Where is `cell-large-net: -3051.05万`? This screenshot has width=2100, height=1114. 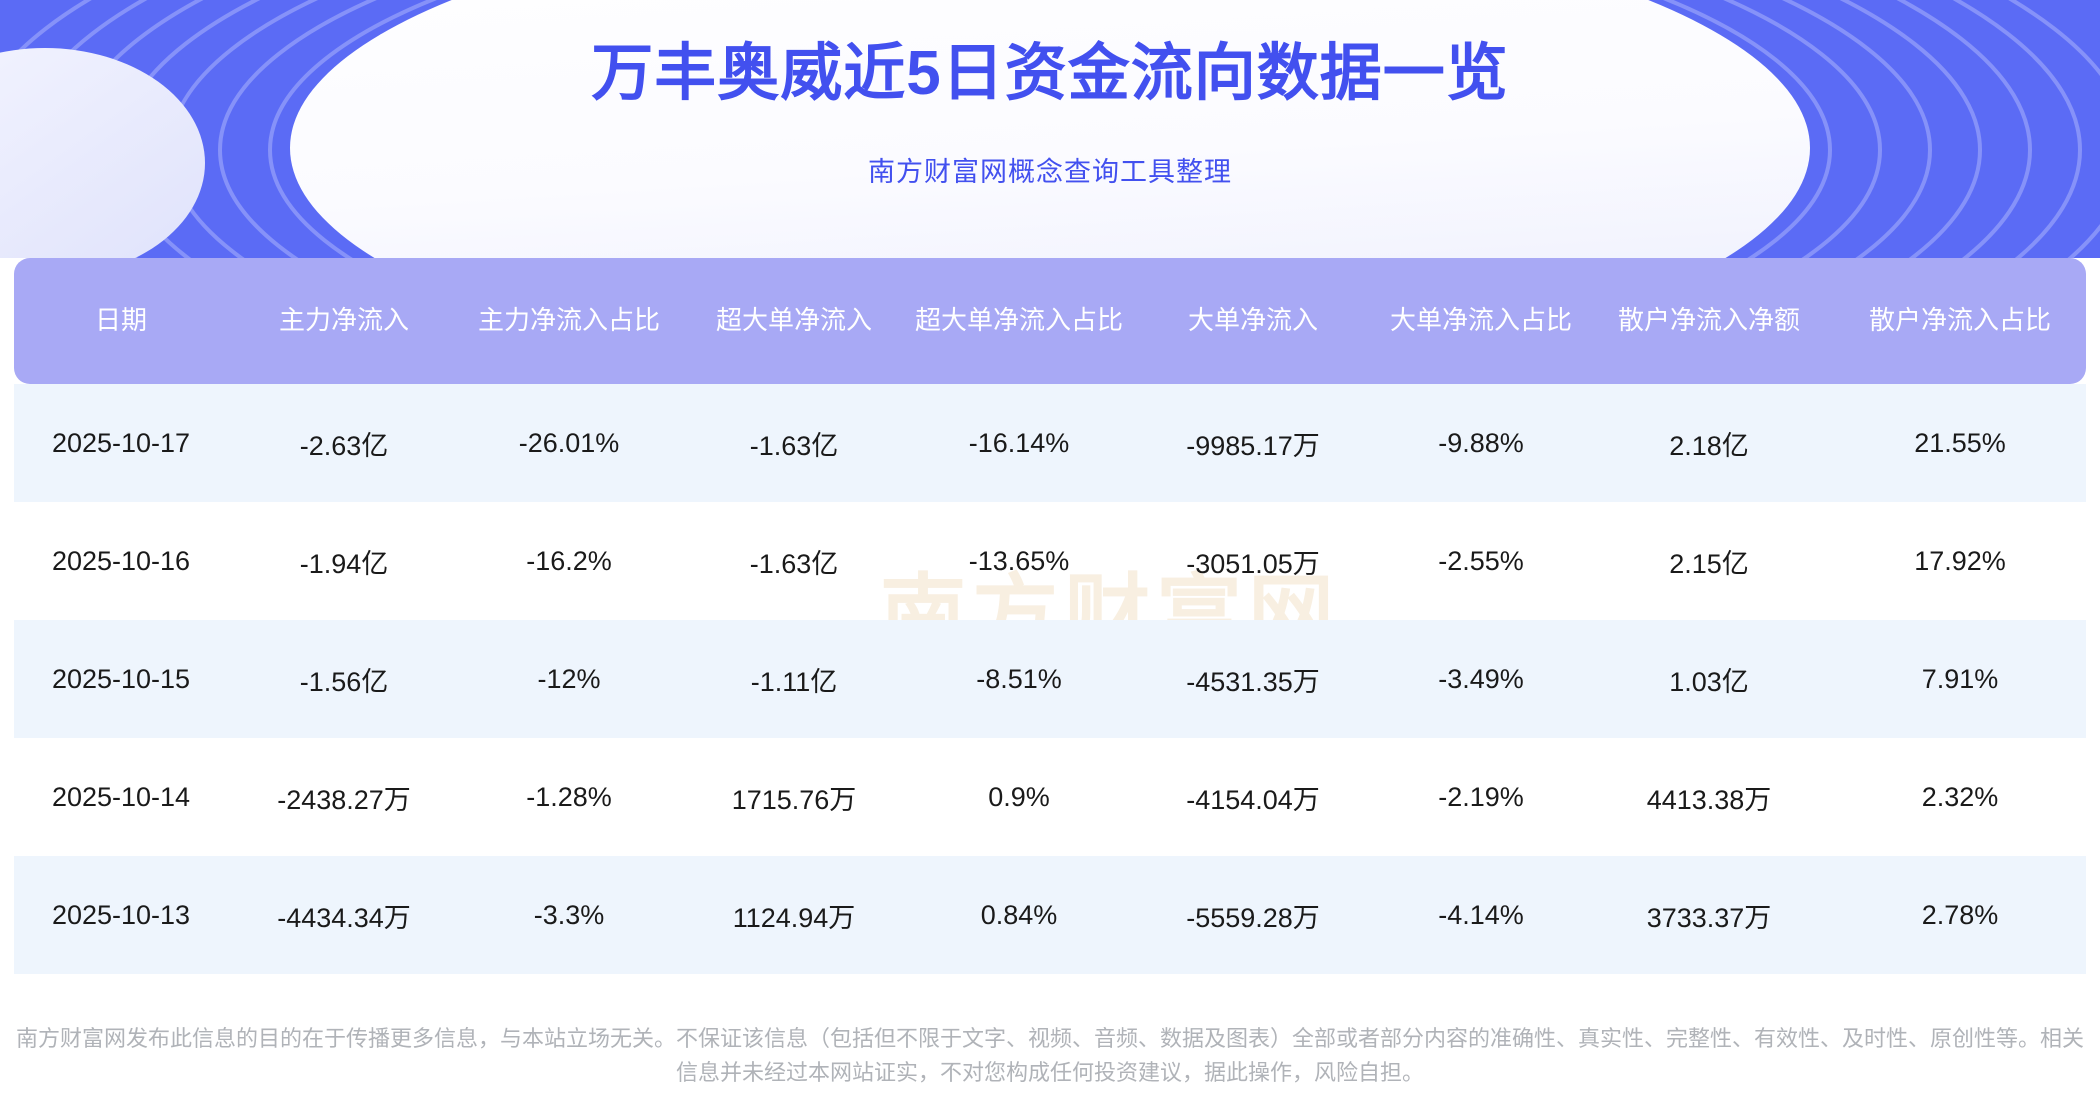 cell-large-net: -3051.05万 is located at coordinates (1253, 563).